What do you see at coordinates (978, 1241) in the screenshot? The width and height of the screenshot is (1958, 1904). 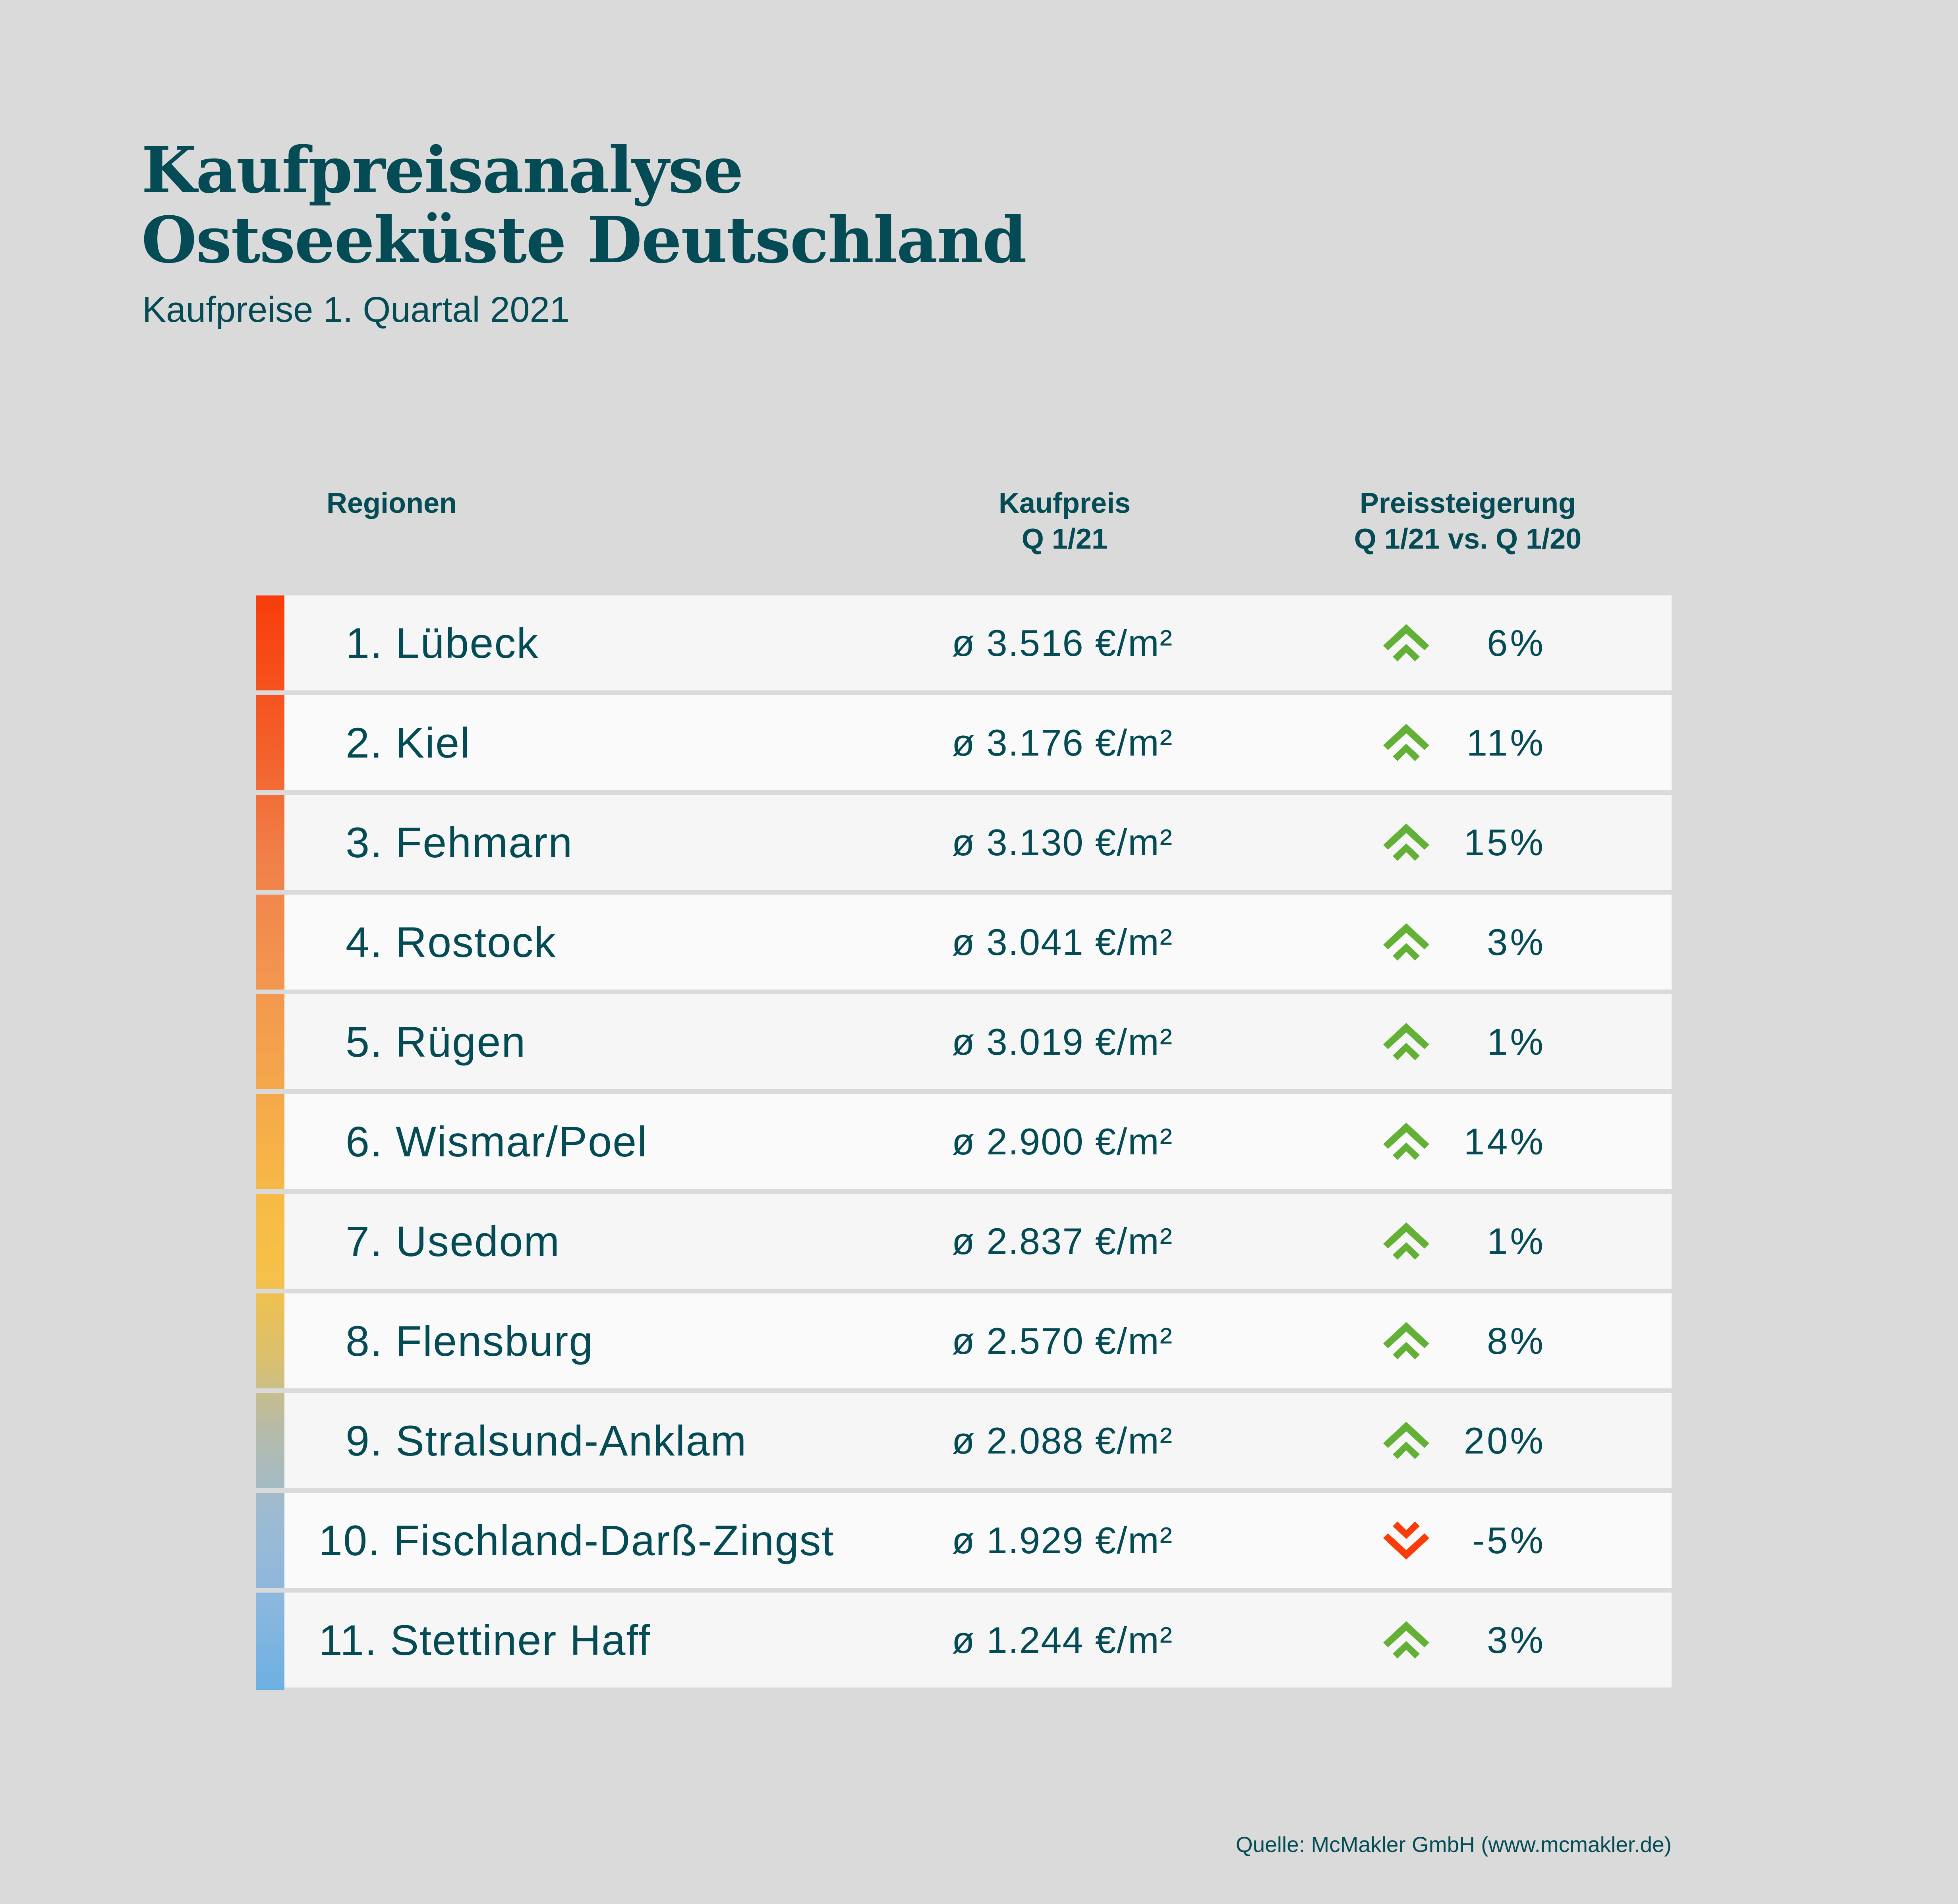 I see `table-row: 7. Usedom ø 2.837 €/m² 1%` at bounding box center [978, 1241].